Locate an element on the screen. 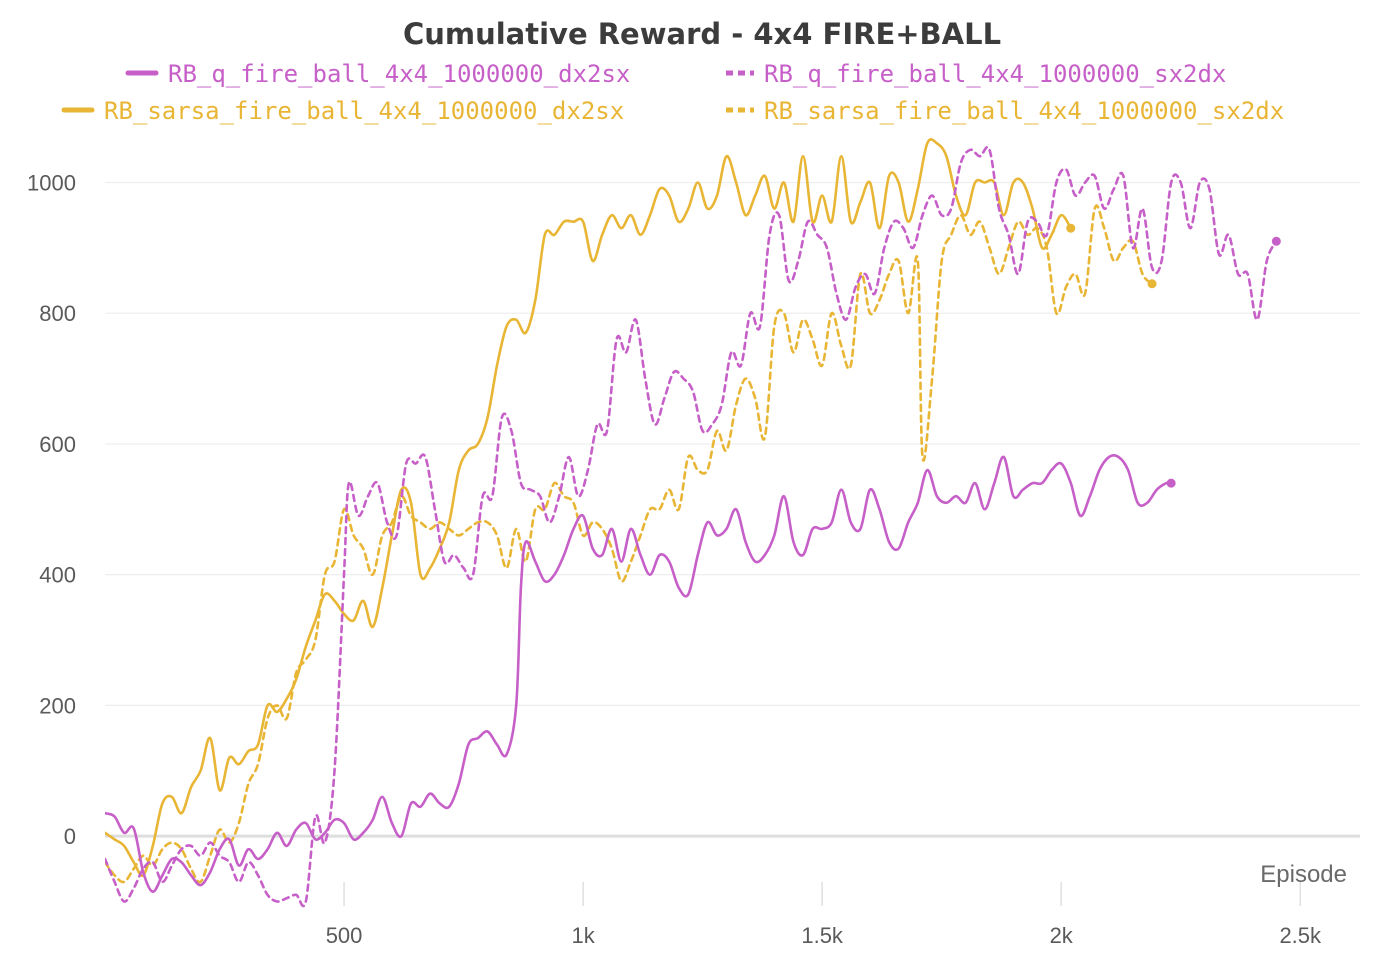 Image resolution: width=1391 pixels, height=967 pixels. legend-label-sarsa-dx2sx: RB_sarsa_fire_ball_4x4_1000000_dx2sx is located at coordinates (364, 111).